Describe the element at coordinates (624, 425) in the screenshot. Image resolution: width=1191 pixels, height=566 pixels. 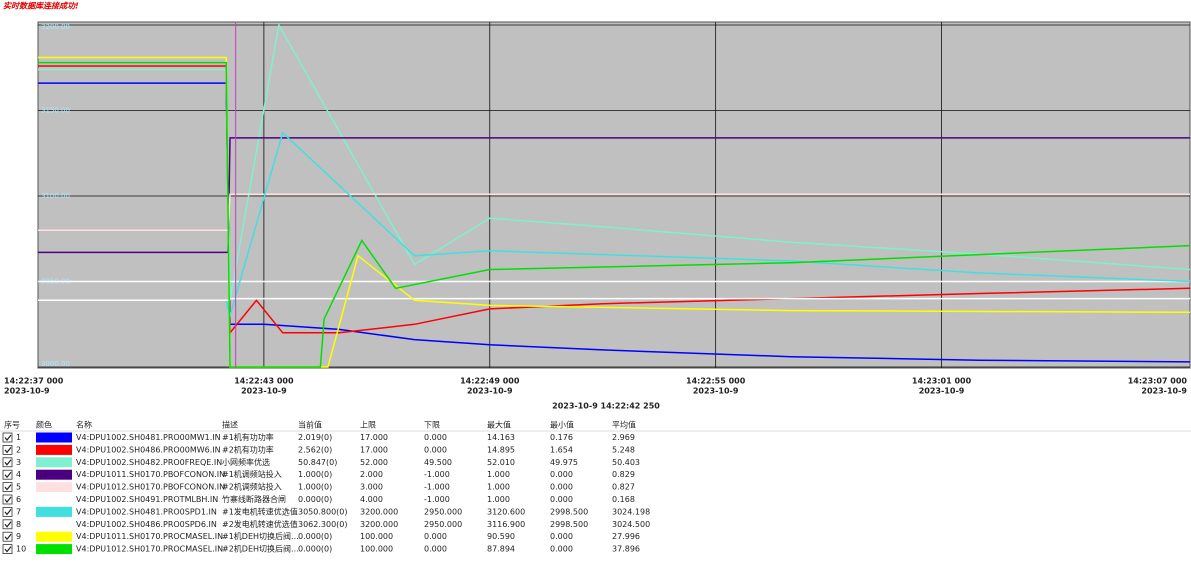
I see `column-header: 平均值` at that location.